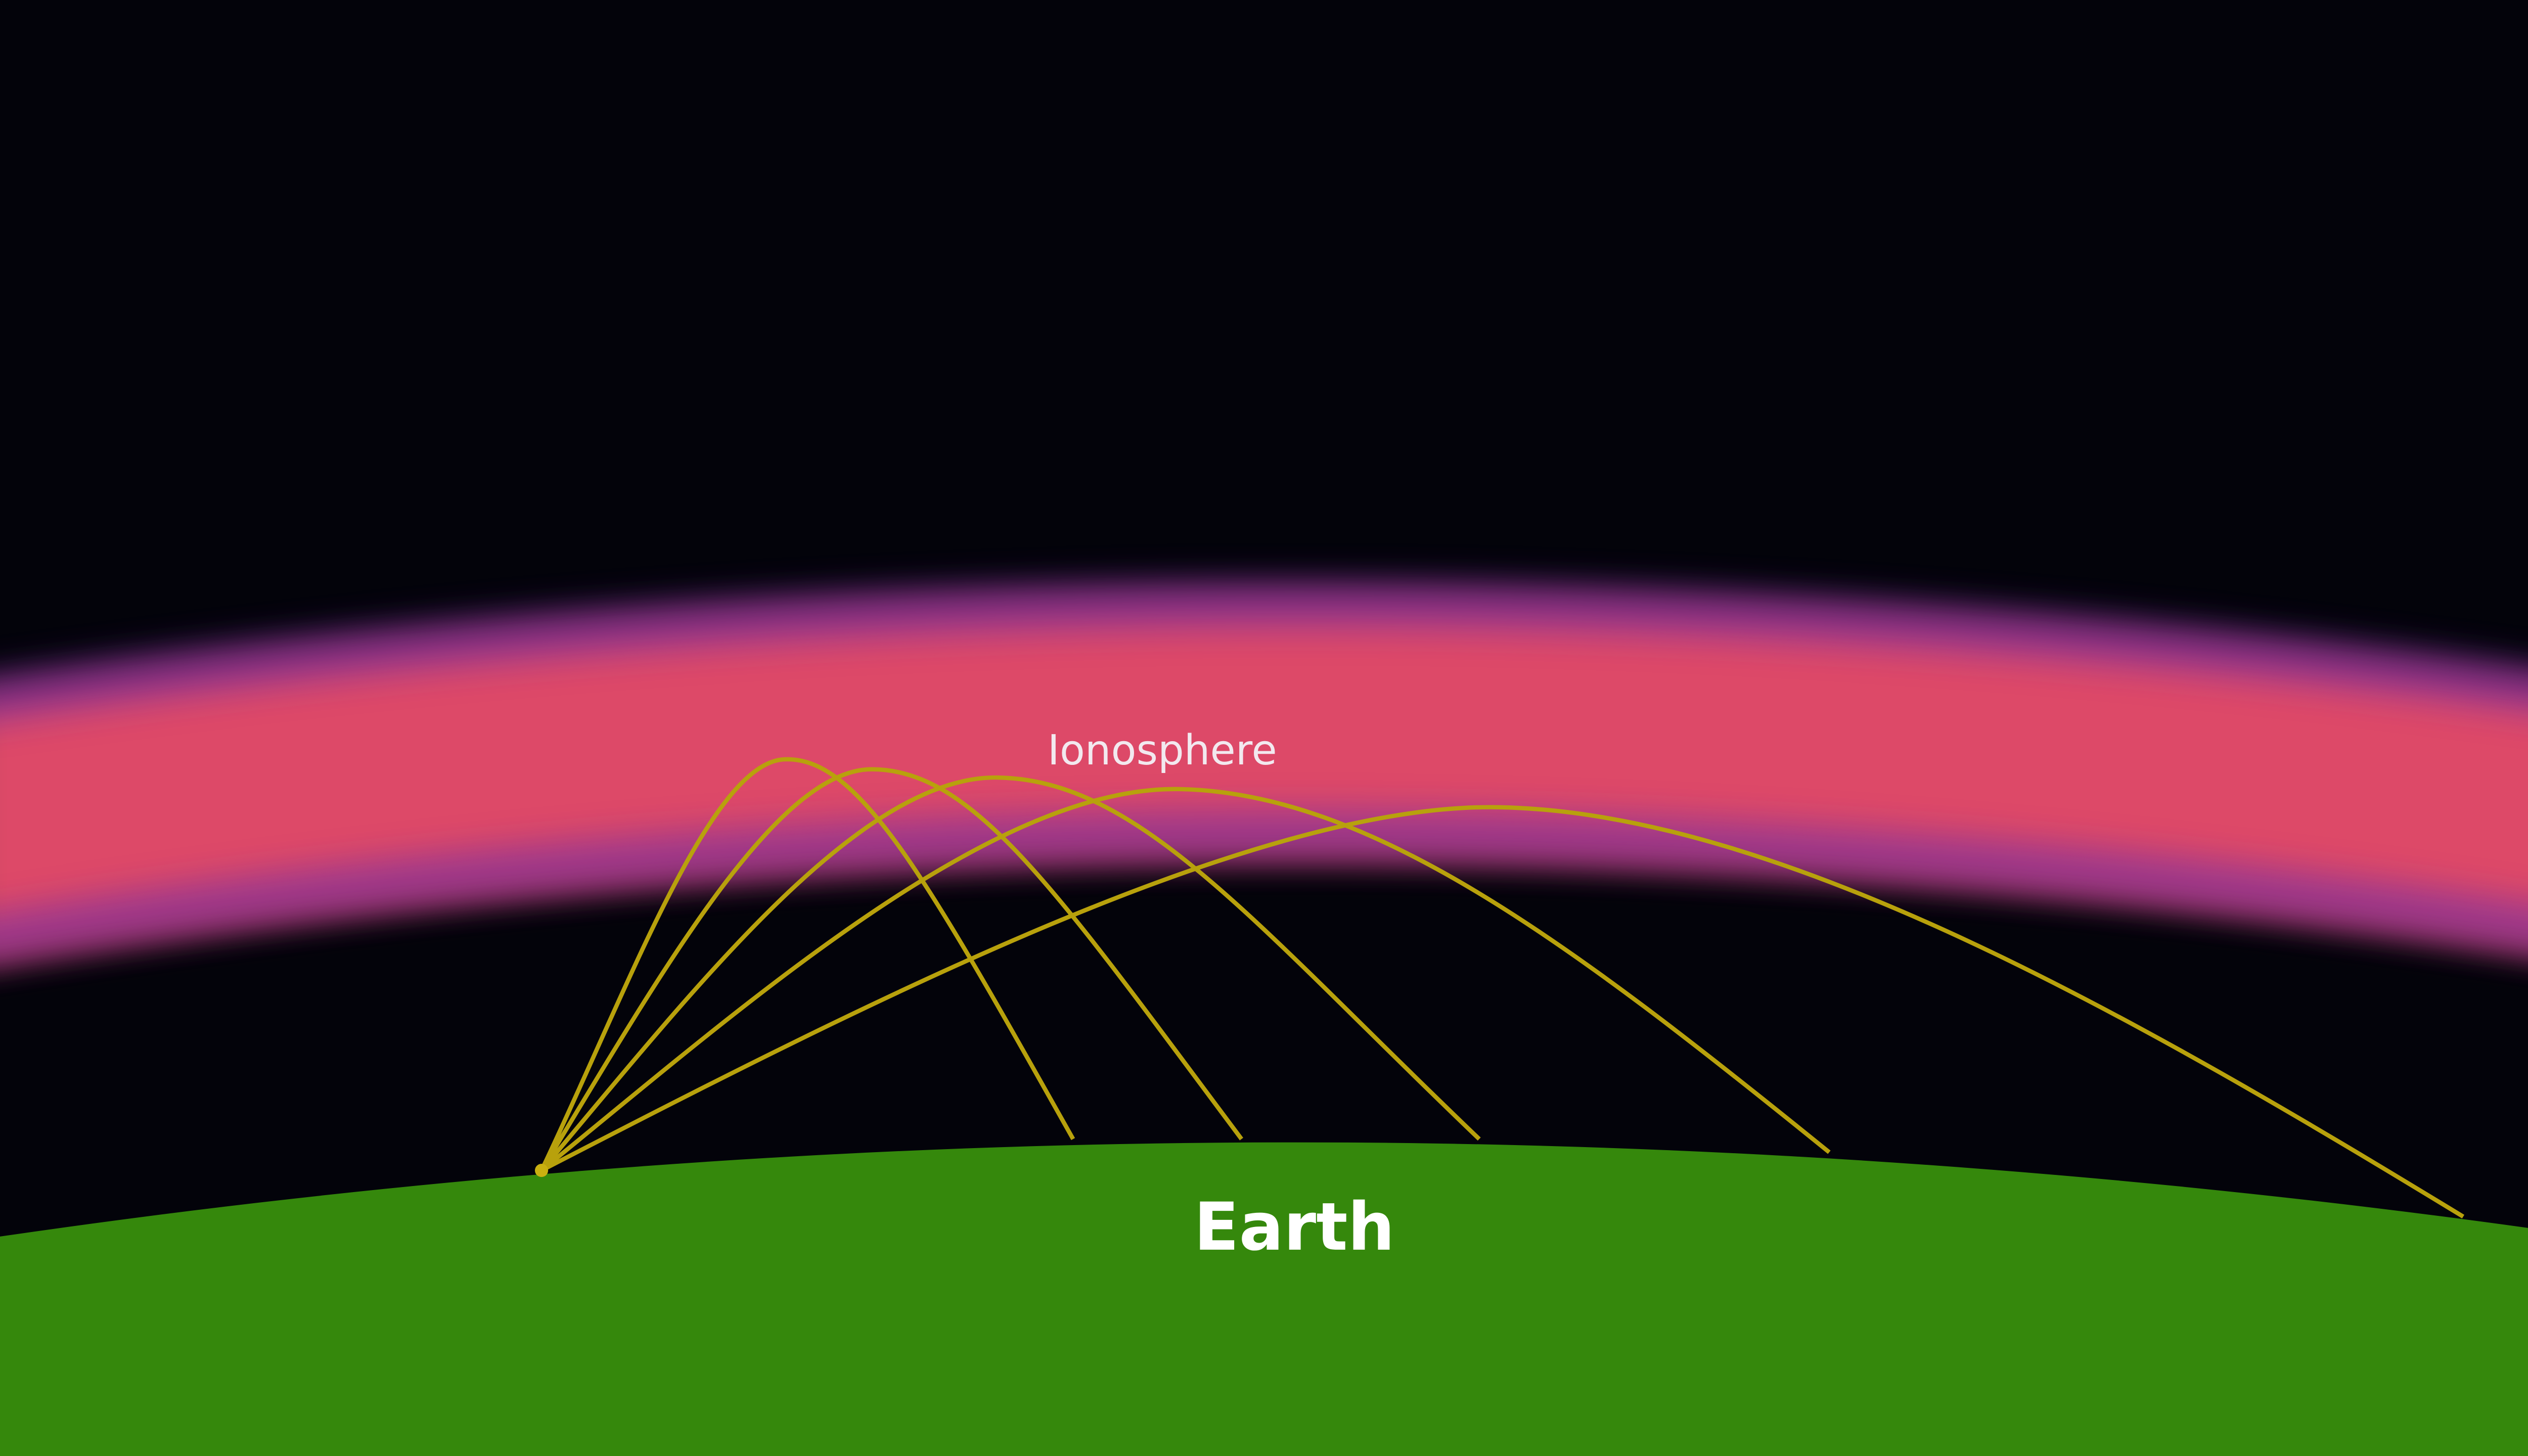 This screenshot has width=2528, height=1456. What do you see at coordinates (1294, 1227) in the screenshot?
I see `earth-label: Earth` at bounding box center [1294, 1227].